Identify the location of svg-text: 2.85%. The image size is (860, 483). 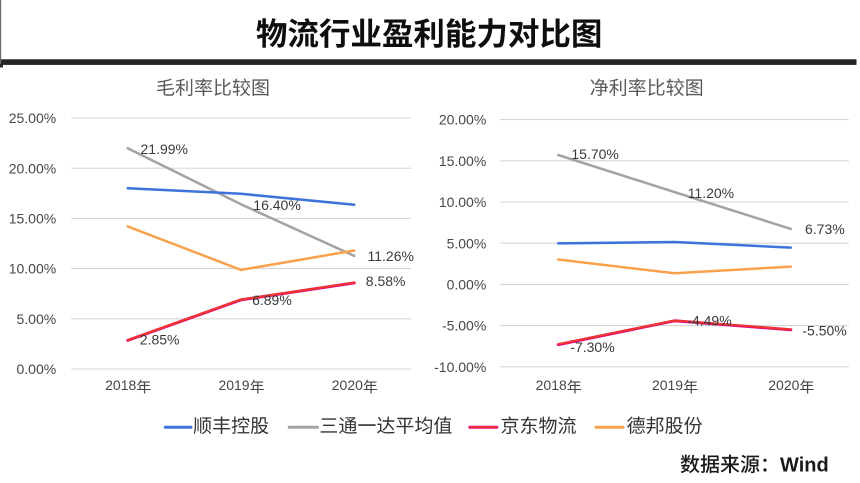
(160, 340).